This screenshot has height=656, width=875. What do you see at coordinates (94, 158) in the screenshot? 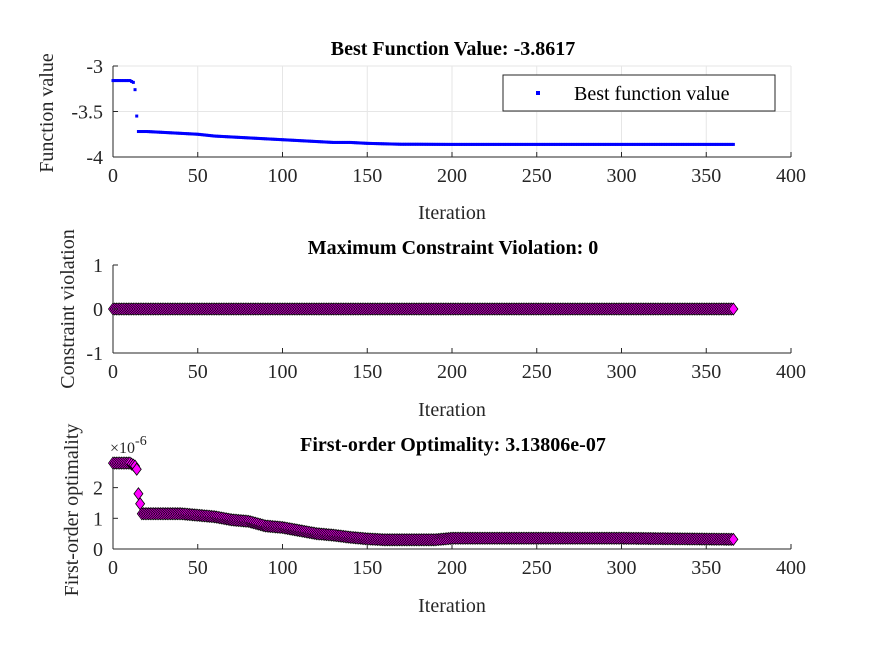
I see `y-tick-label: -4` at bounding box center [94, 158].